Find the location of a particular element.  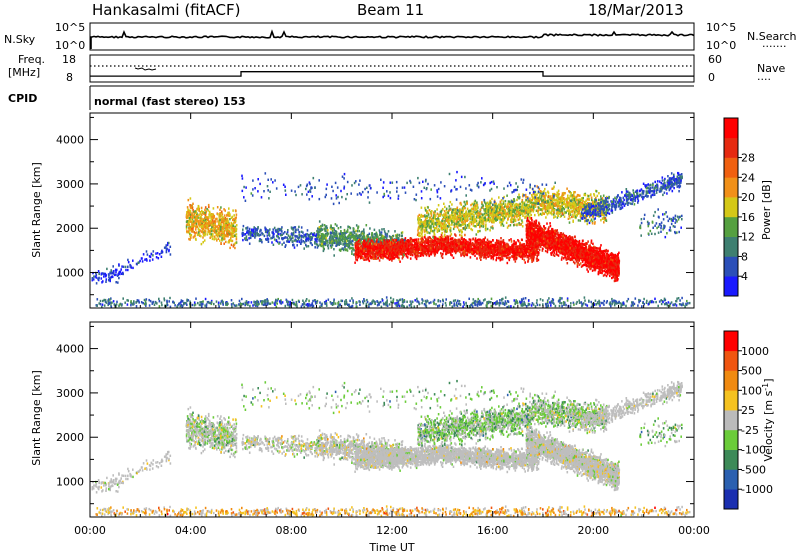

cpid-text: normal (fast stereo) 153 is located at coordinates (170, 101).